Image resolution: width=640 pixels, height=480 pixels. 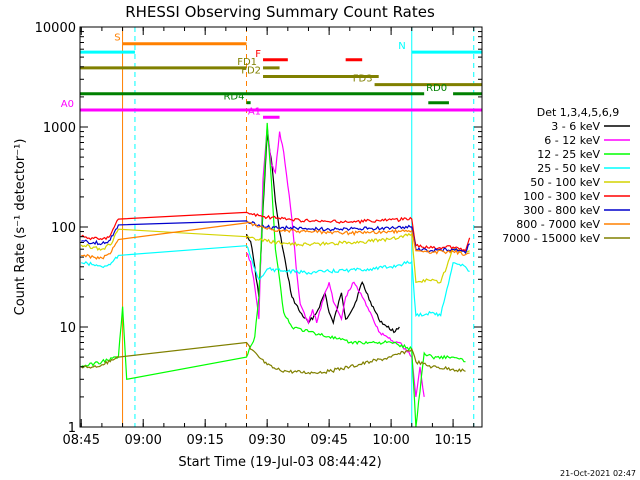 I want to click on y-tick-label-5: 10000, so click(x=55, y=28).